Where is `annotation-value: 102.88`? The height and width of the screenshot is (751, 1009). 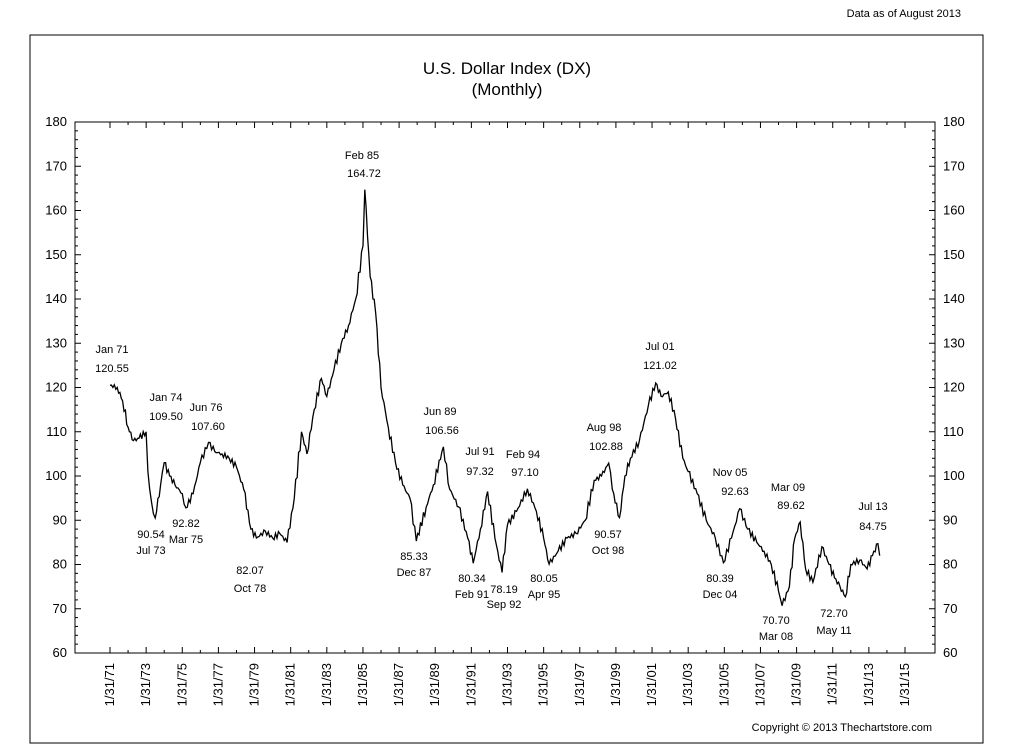 annotation-value: 102.88 is located at coordinates (606, 447).